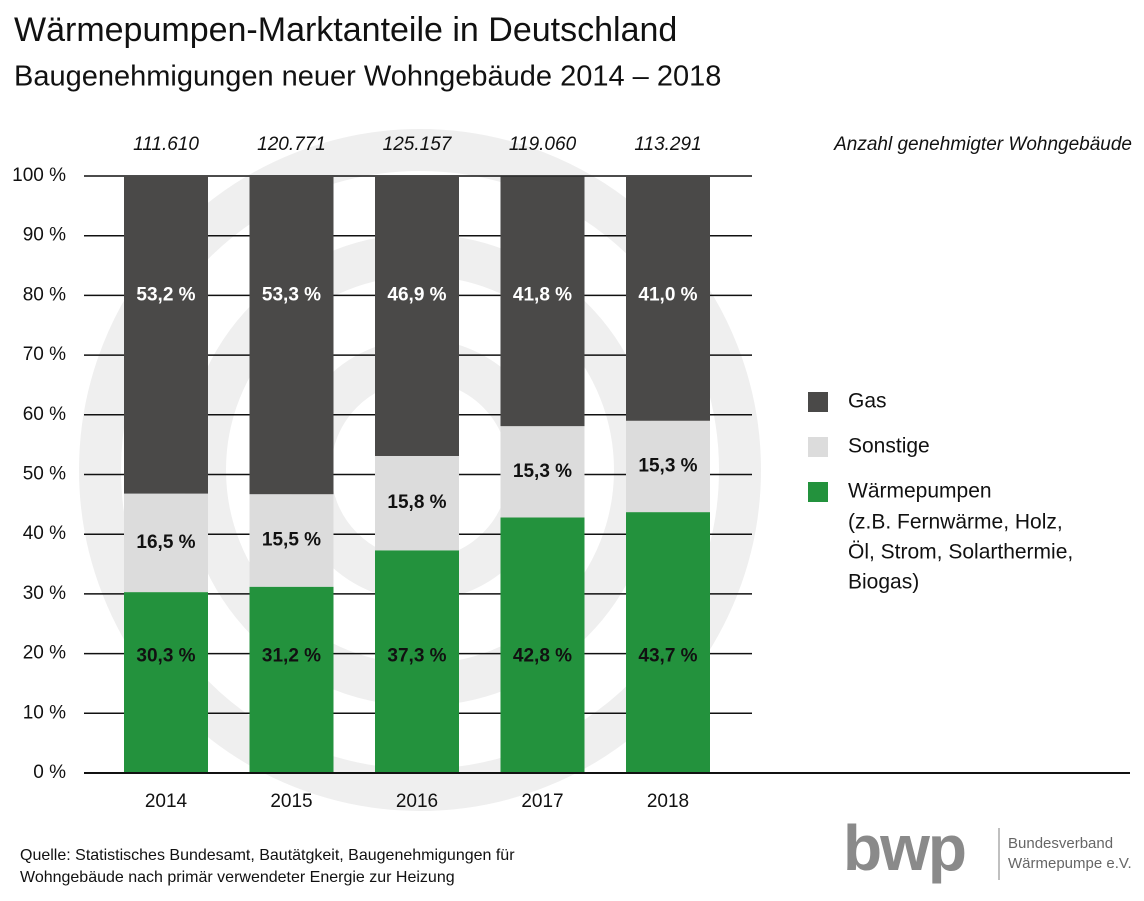  Describe the element at coordinates (291, 144) in the screenshot. I see `total-label: 120.771` at that location.